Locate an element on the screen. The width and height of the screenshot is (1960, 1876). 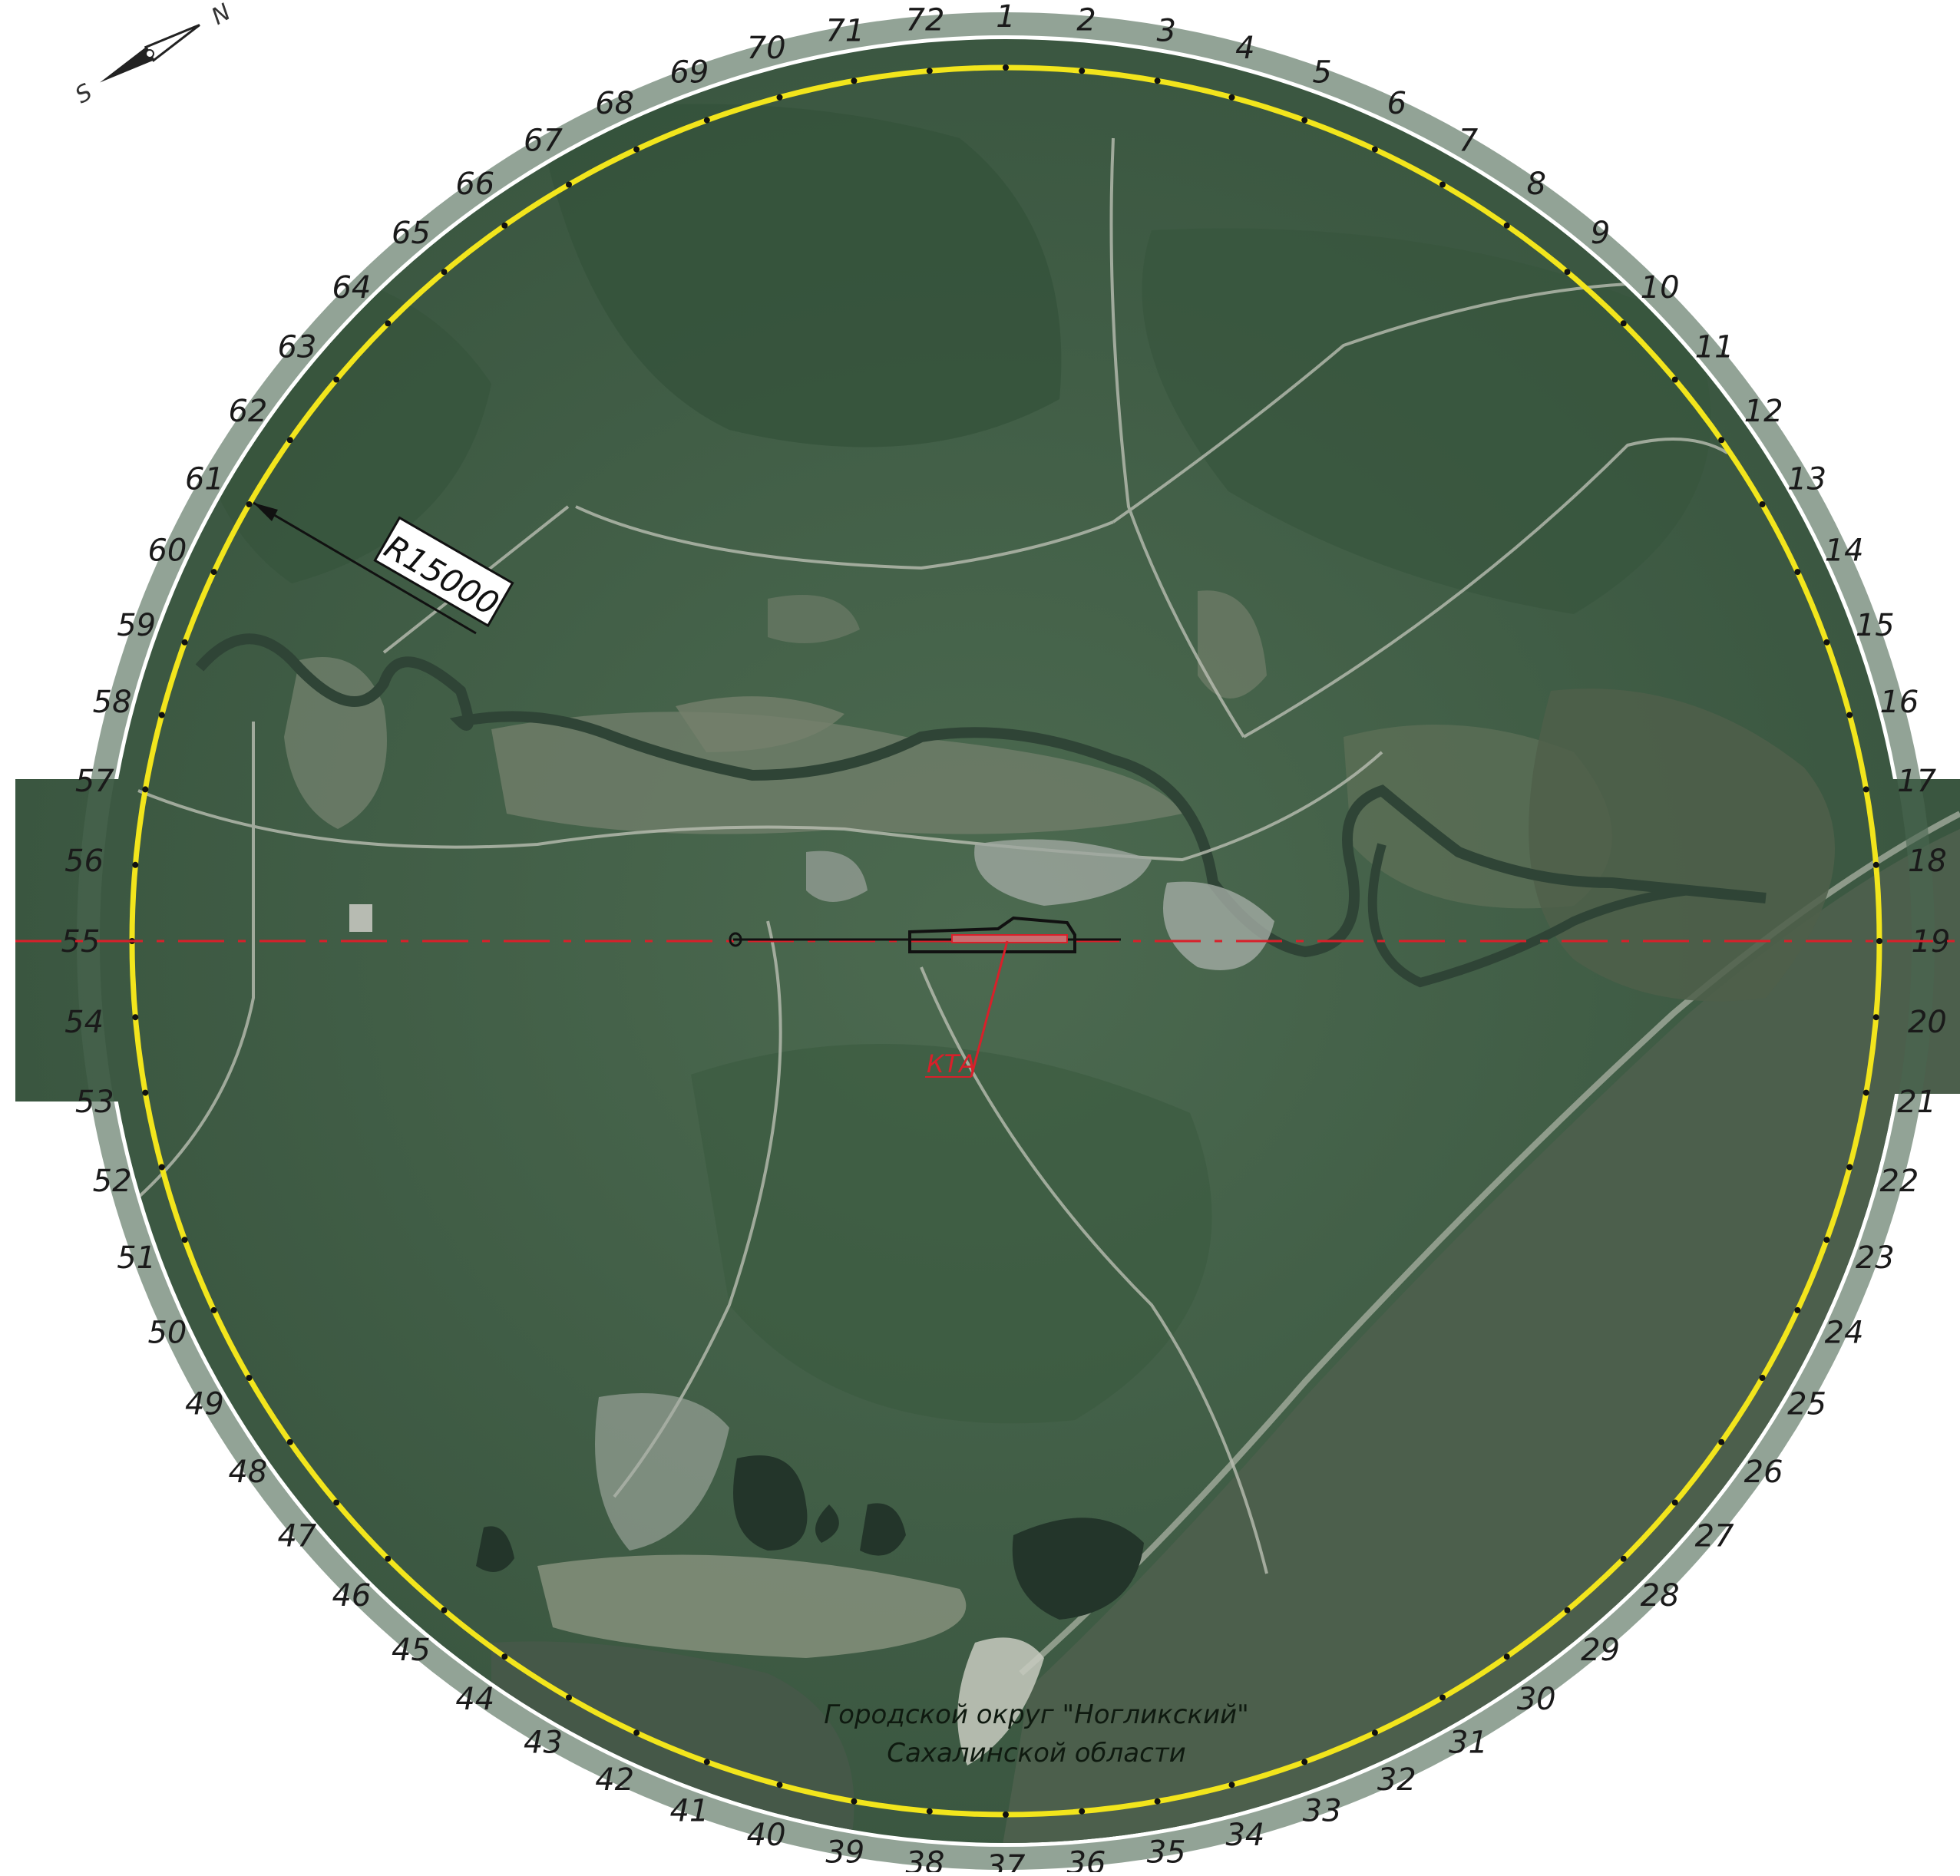
ring-label: 20 is located at coordinates (1927, 1022).